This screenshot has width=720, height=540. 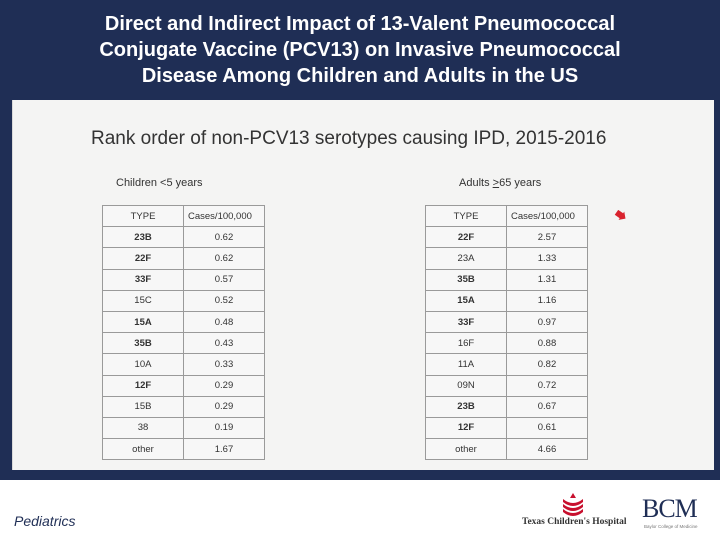 I want to click on table-row: 10A 0.33, so click(x=183, y=364).